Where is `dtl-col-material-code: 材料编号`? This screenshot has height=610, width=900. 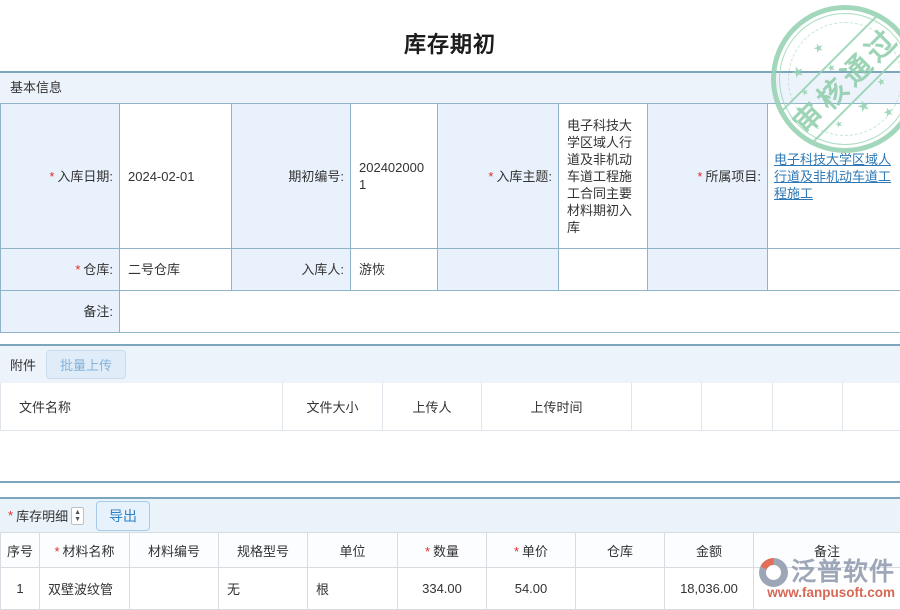
dtl-col-material-code: 材料编号 is located at coordinates (174, 550).